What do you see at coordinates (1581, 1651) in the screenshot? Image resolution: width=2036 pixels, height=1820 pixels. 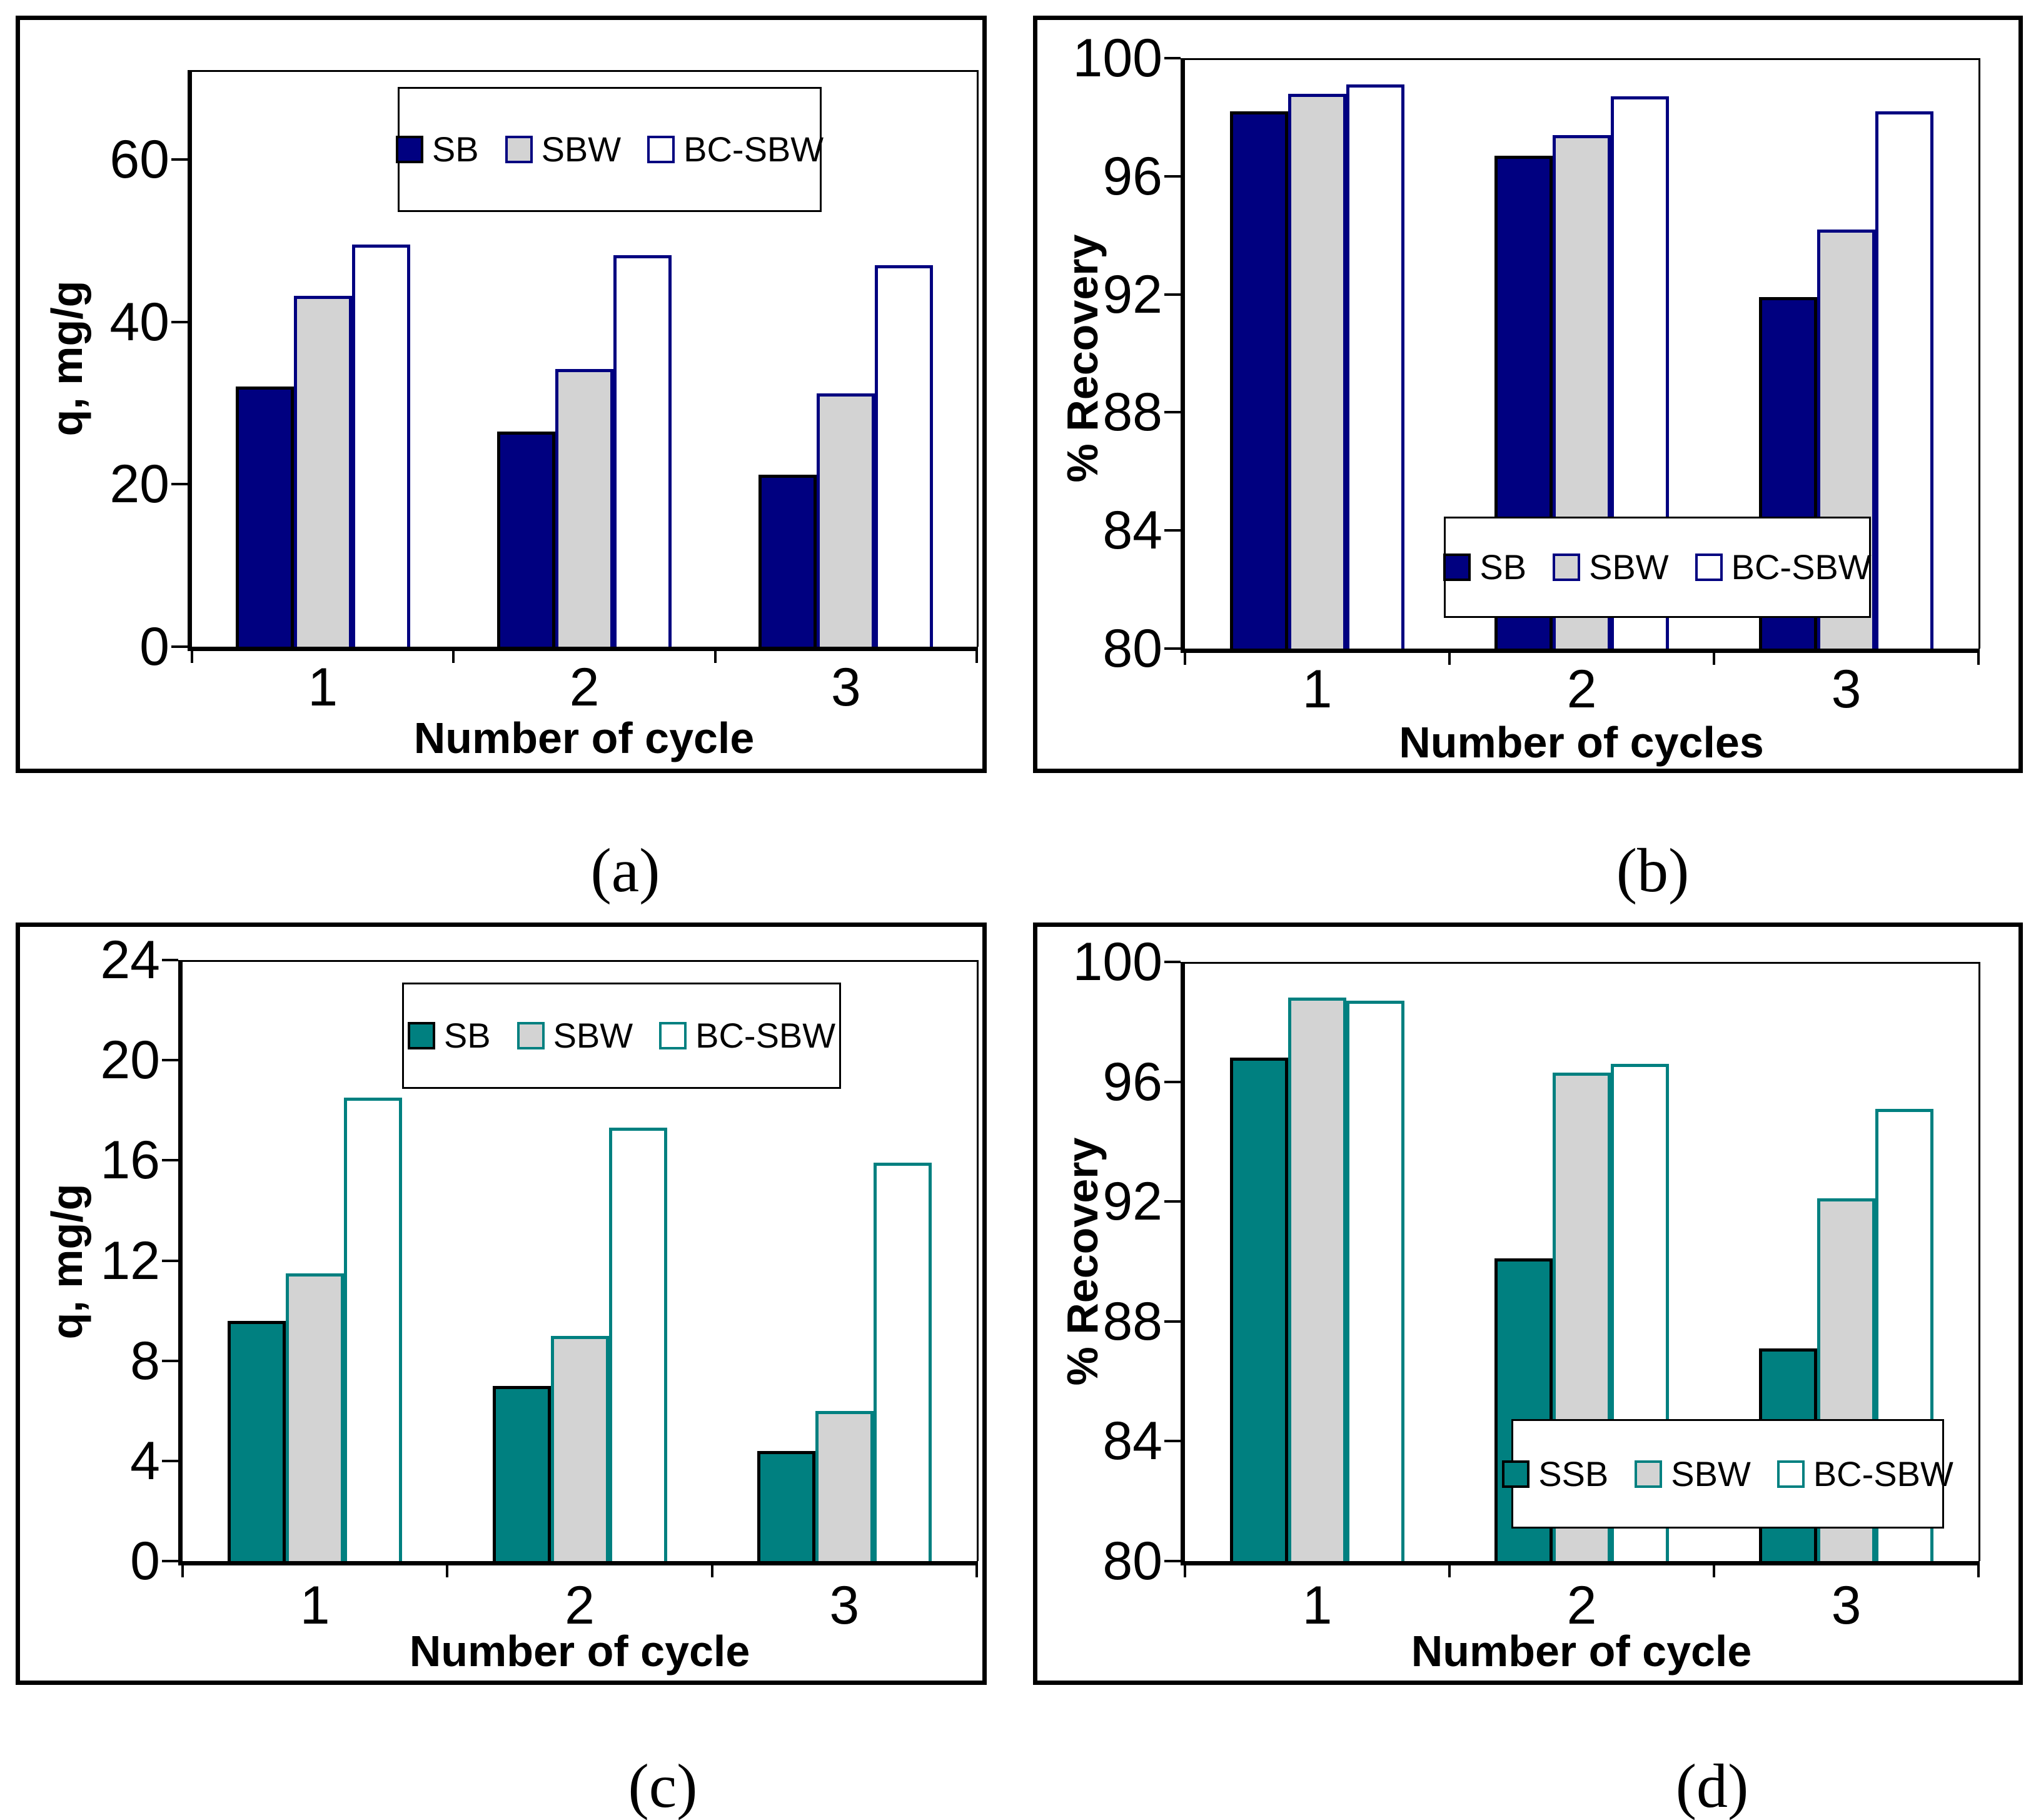 I see `x-axis-title-d: Number of cycle` at bounding box center [1581, 1651].